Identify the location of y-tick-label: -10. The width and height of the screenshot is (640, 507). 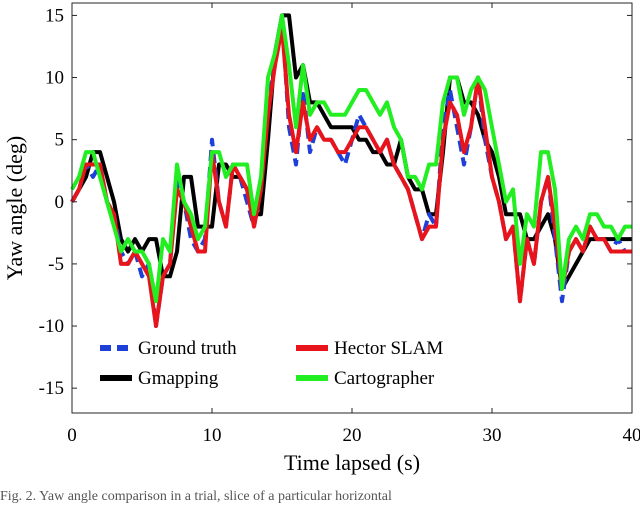
(51, 326).